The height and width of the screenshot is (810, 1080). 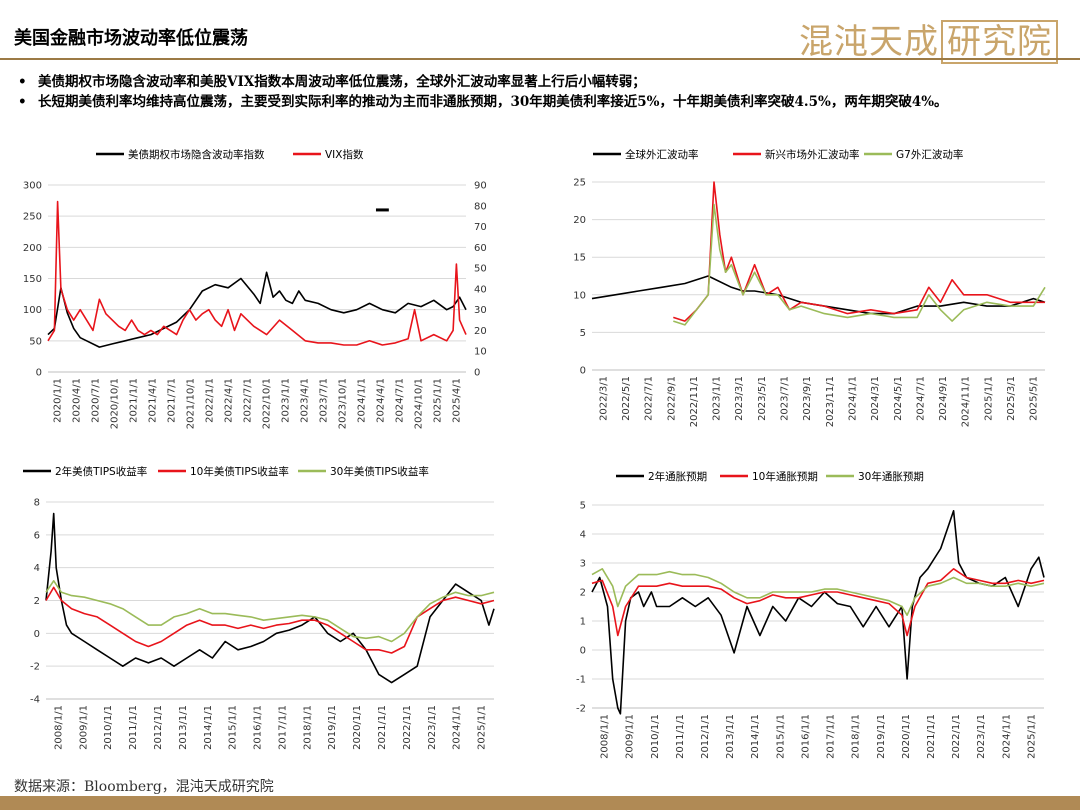 I want to click on x-tick-label: 2024/7/1, so click(x=920, y=398).